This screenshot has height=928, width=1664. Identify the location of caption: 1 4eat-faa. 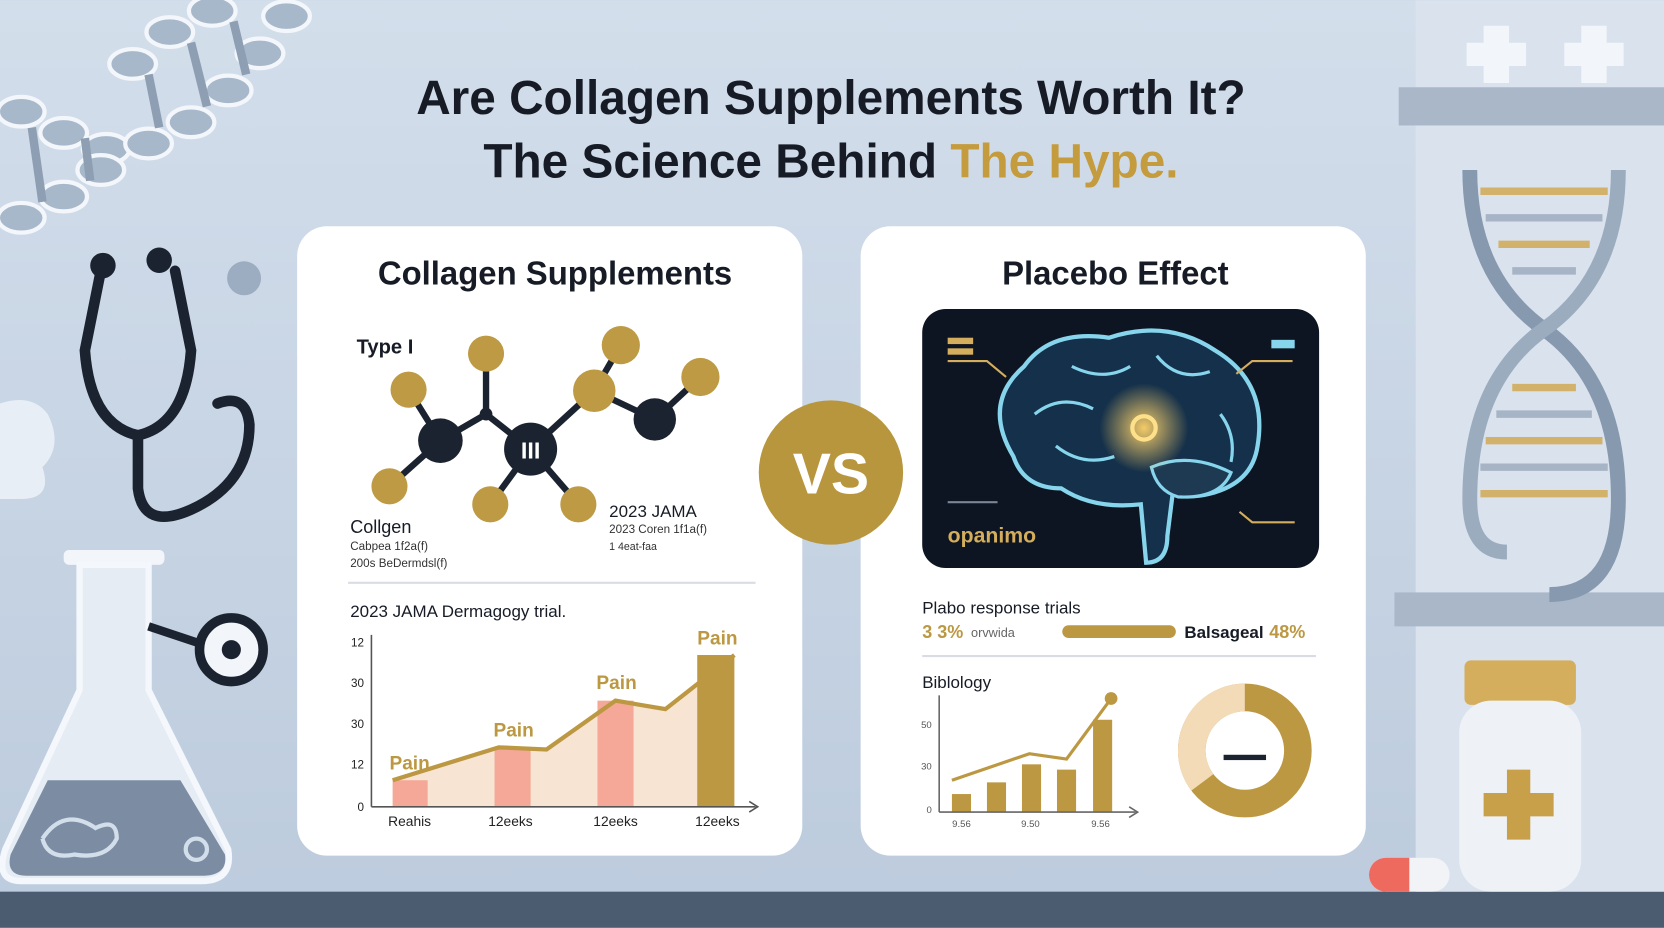
(633, 547).